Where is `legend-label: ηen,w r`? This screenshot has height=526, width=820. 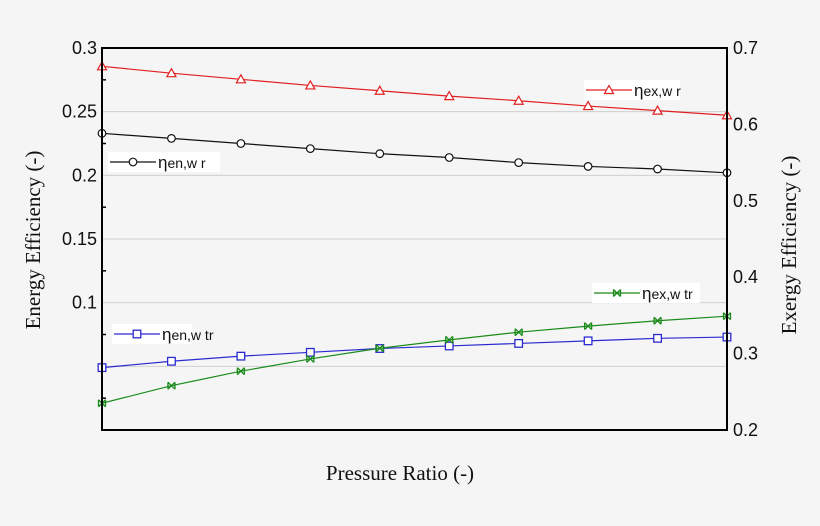
legend-label: ηen,w r is located at coordinates (182, 162).